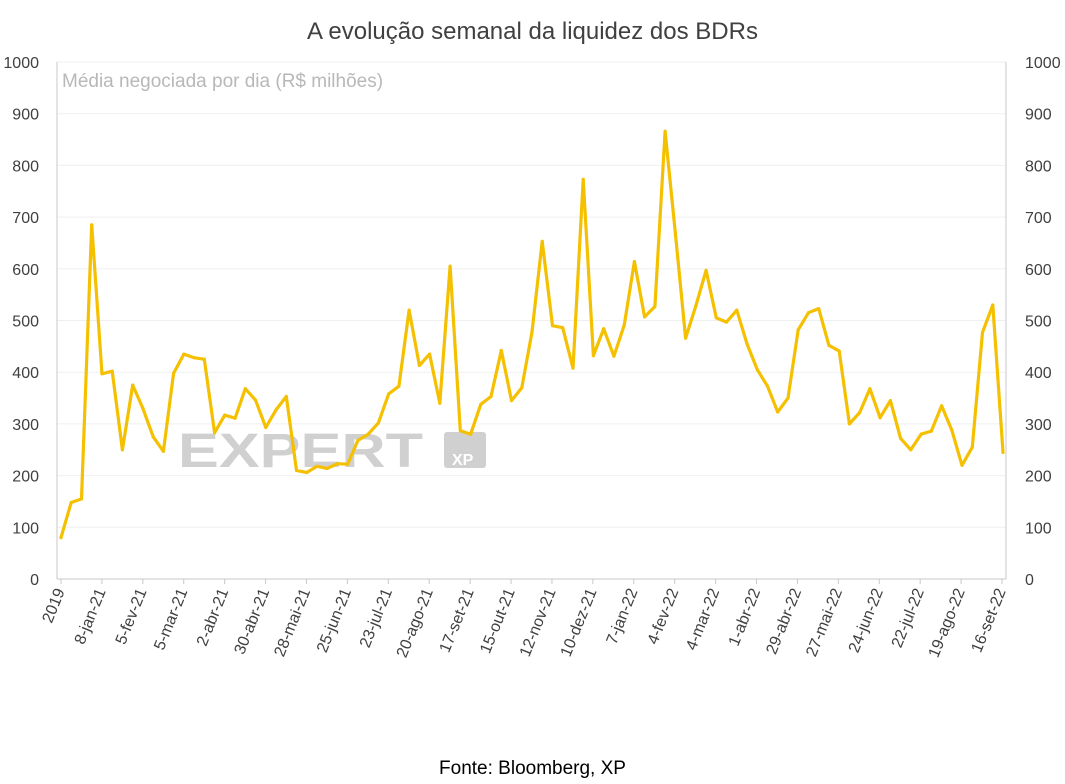 The width and height of the screenshot is (1065, 784). I want to click on x-tick-label: 16-set-22, so click(989, 620).